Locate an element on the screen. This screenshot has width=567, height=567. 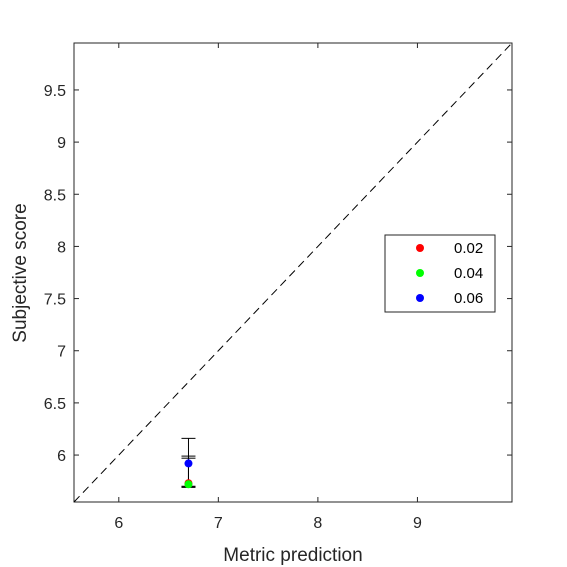
legend-entry: 0.04 is located at coordinates (468, 273).